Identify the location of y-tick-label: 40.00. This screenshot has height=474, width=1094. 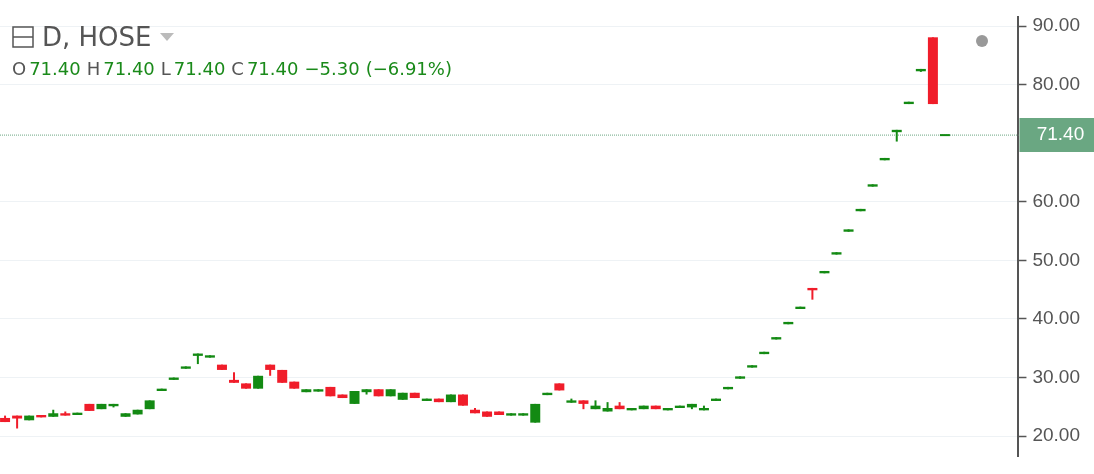
(1056, 318).